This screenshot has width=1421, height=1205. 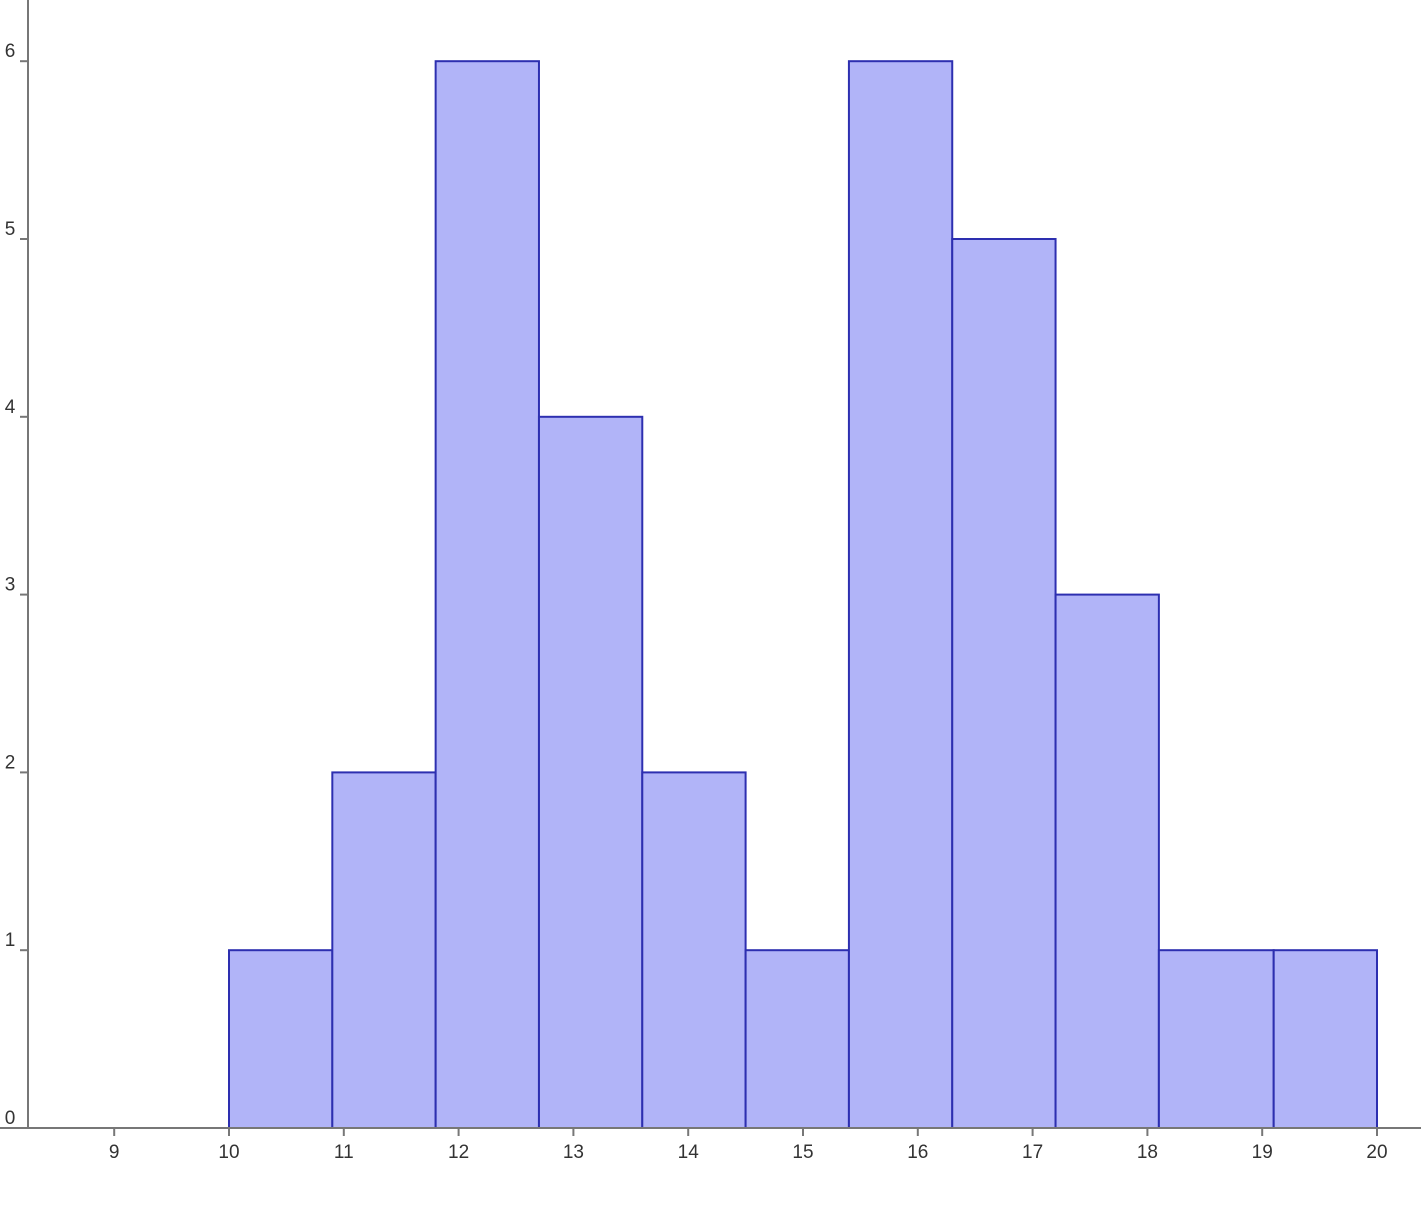 What do you see at coordinates (917, 1152) in the screenshot?
I see `x-tick-label-16: 16` at bounding box center [917, 1152].